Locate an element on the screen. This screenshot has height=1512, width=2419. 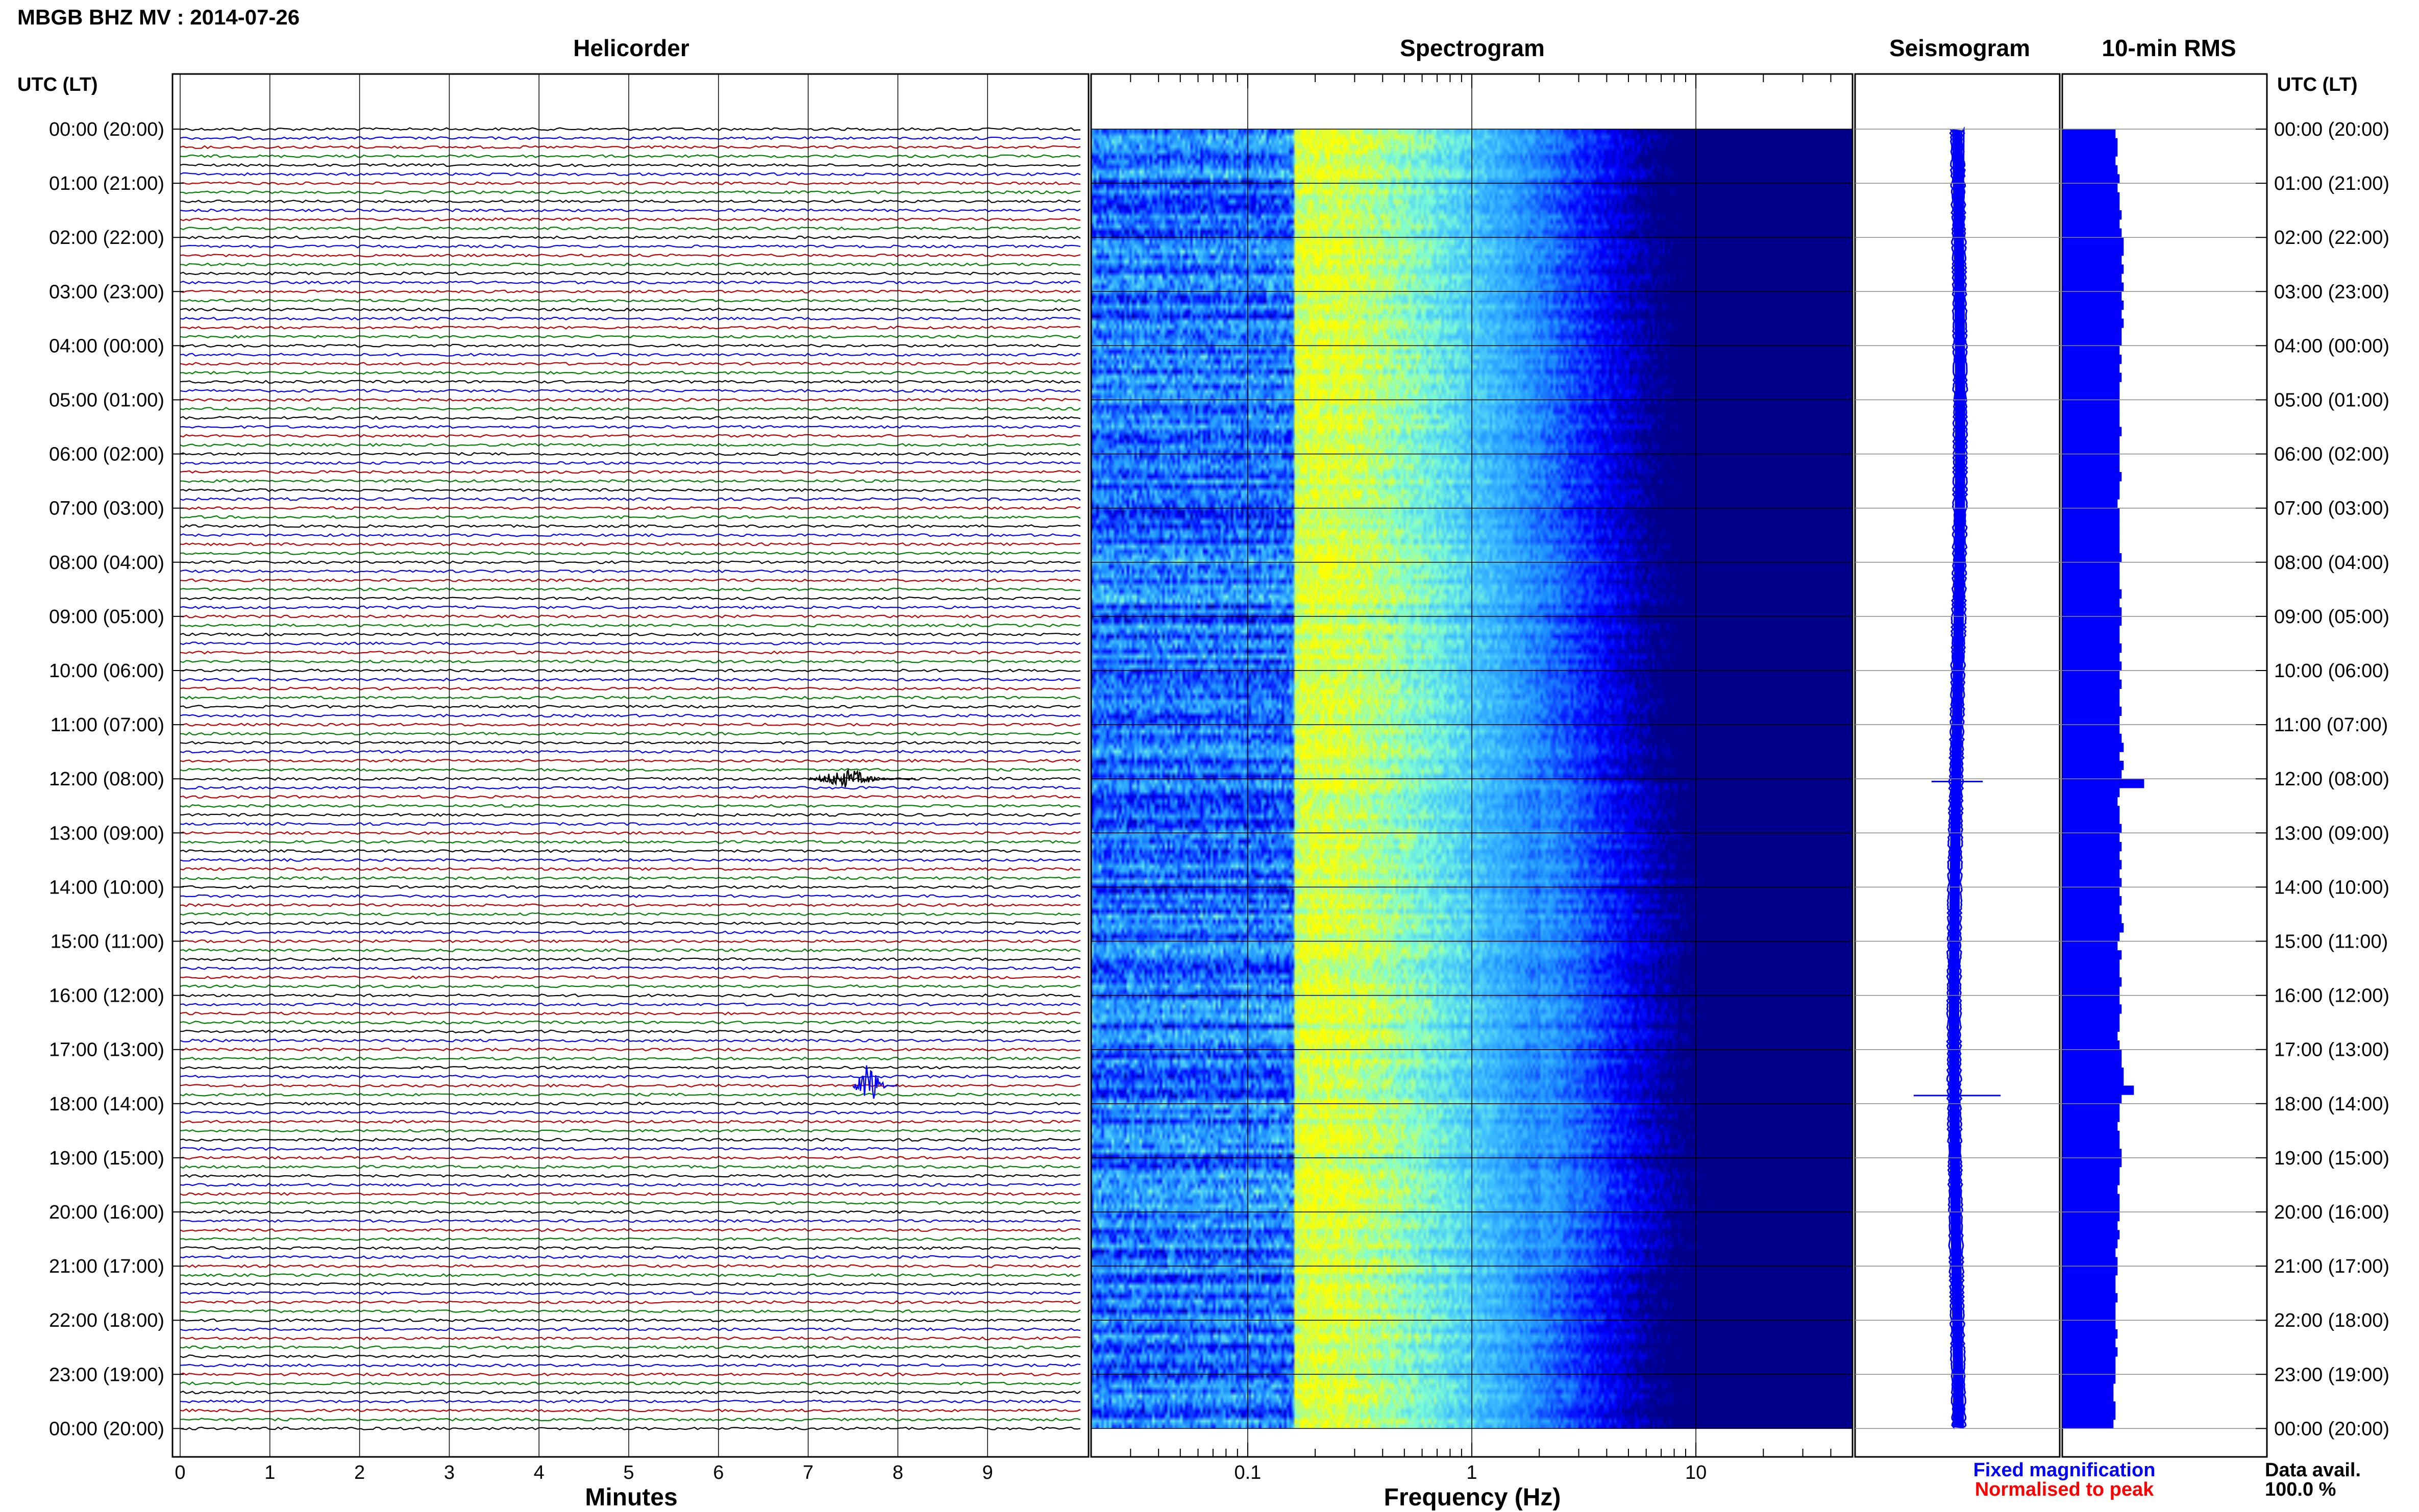
time-axis-label-right: UTC (LT) is located at coordinates (2317, 84).